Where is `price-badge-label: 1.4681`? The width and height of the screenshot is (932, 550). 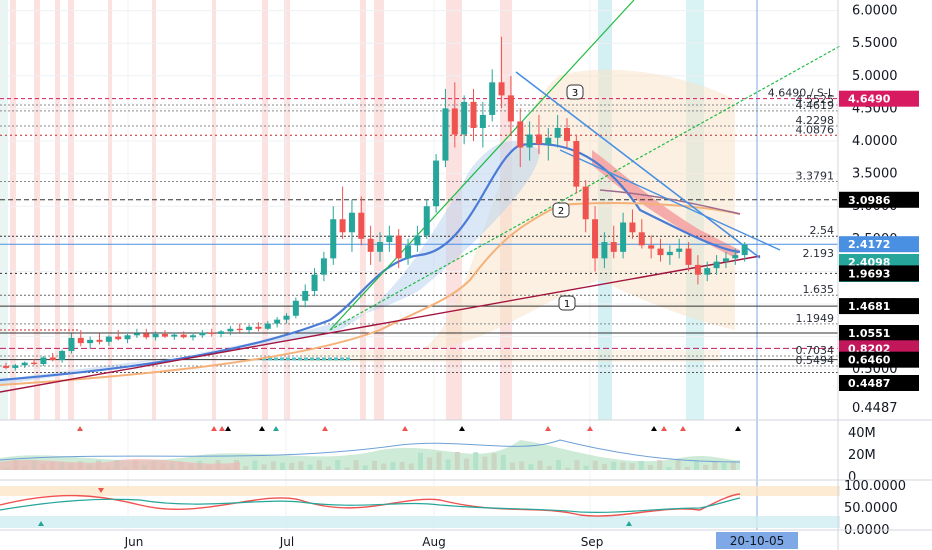
price-badge-label: 1.4681 is located at coordinates (869, 306).